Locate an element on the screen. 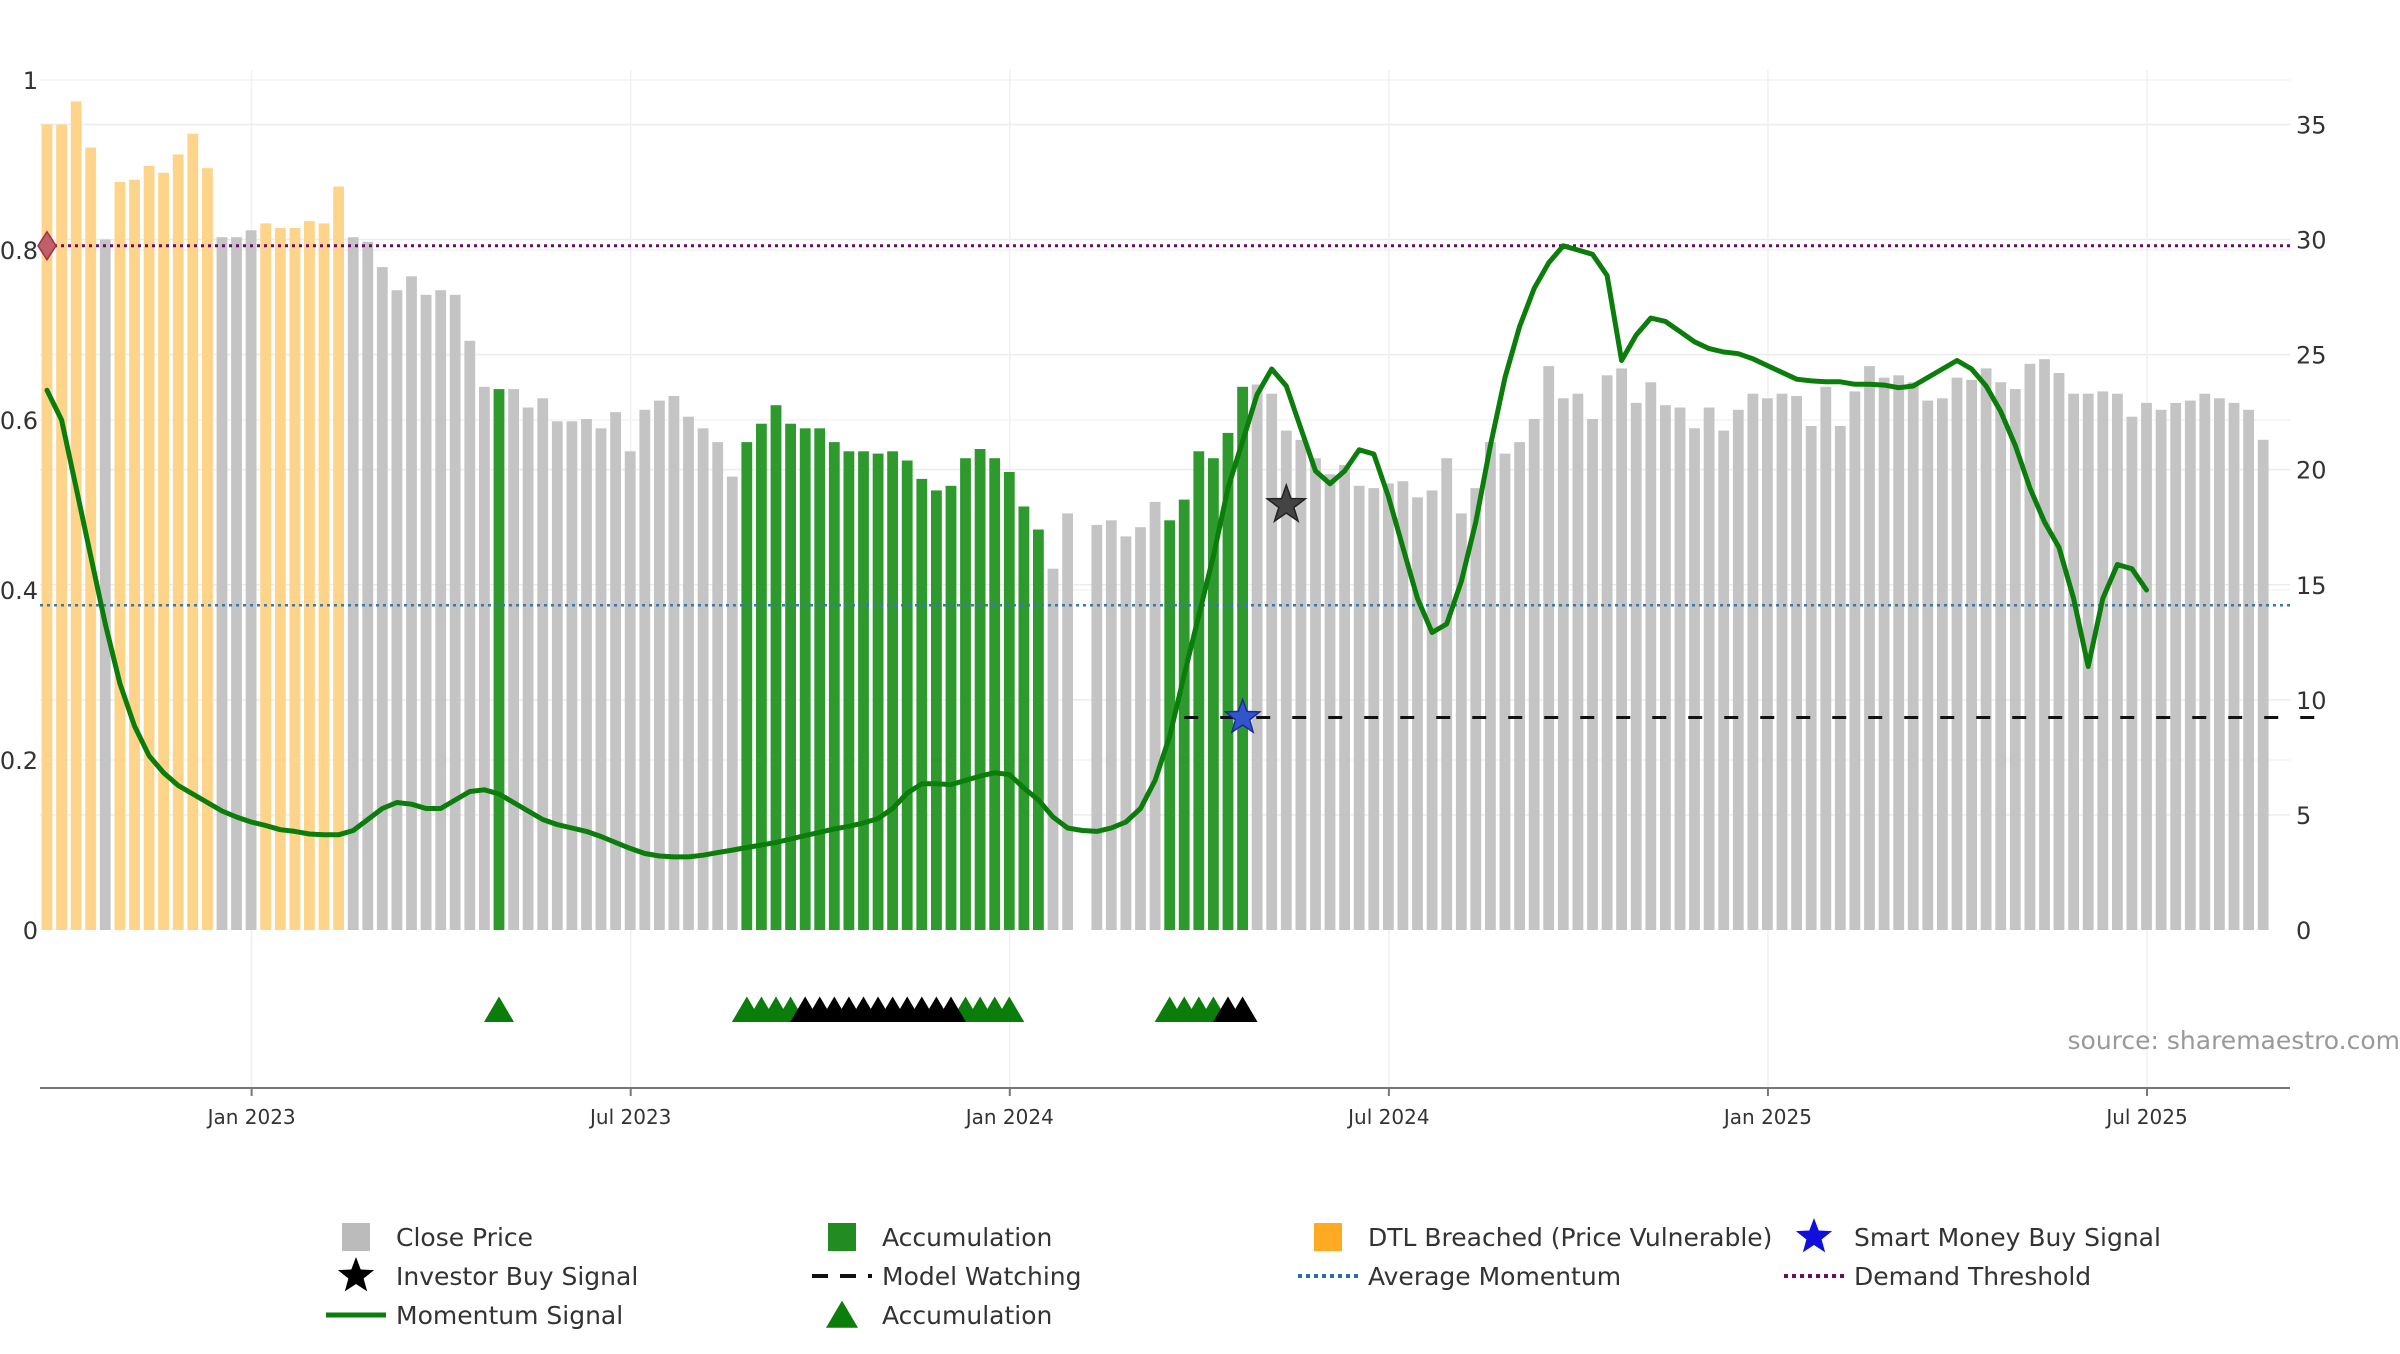  accumulation-triangle is located at coordinates (499, 1010).